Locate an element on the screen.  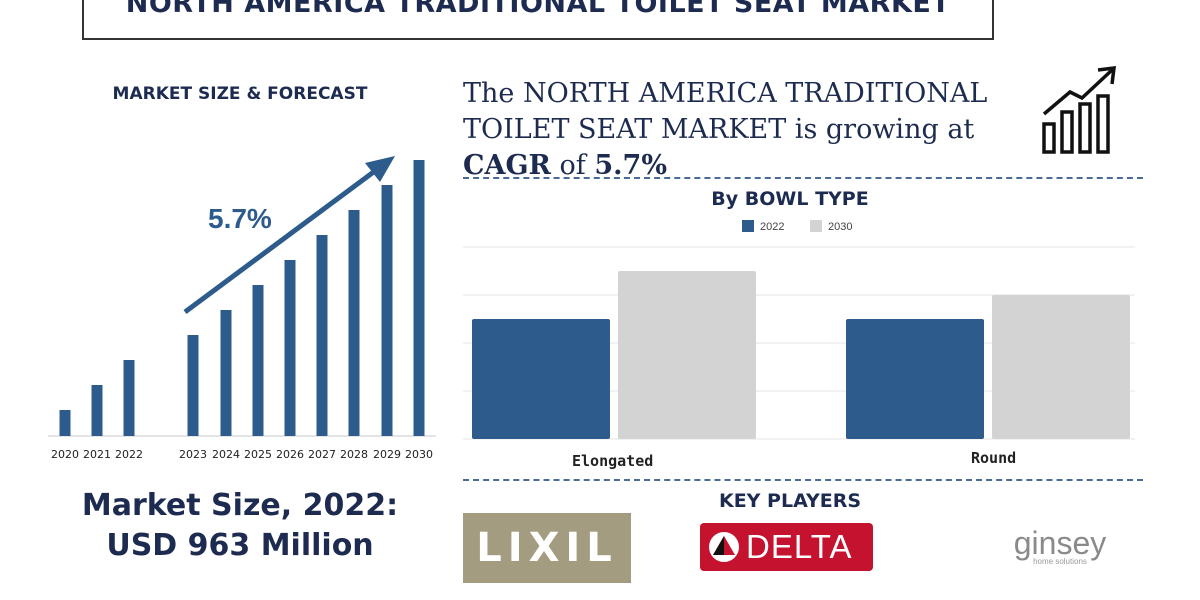
forecast-tick-2025: 2025 is located at coordinates (258, 454).